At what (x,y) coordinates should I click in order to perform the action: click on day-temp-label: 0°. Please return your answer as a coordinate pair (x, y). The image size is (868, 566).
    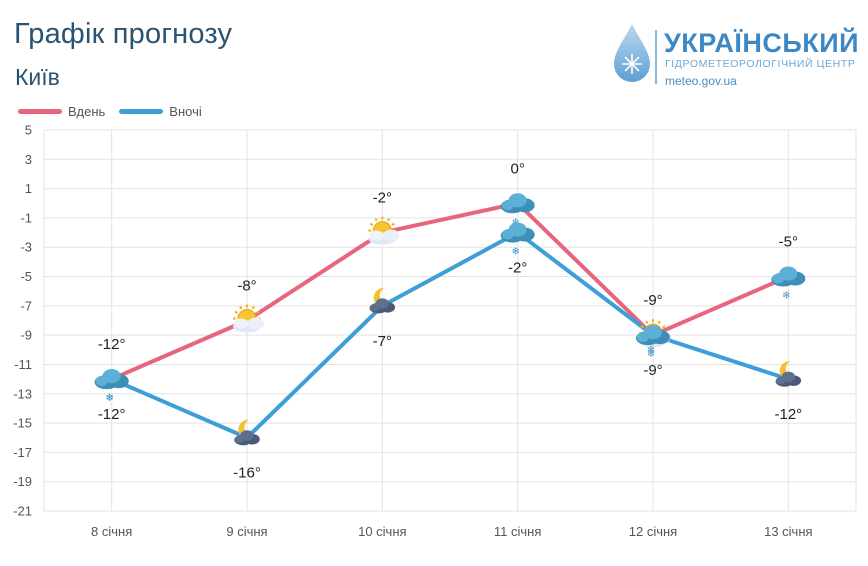
    Looking at the image, I should click on (517, 168).